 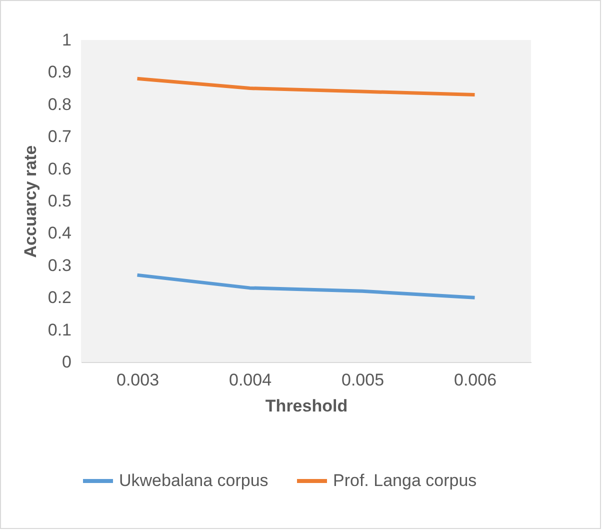 What do you see at coordinates (60, 104) in the screenshot?
I see `y-tick-label: 0.8` at bounding box center [60, 104].